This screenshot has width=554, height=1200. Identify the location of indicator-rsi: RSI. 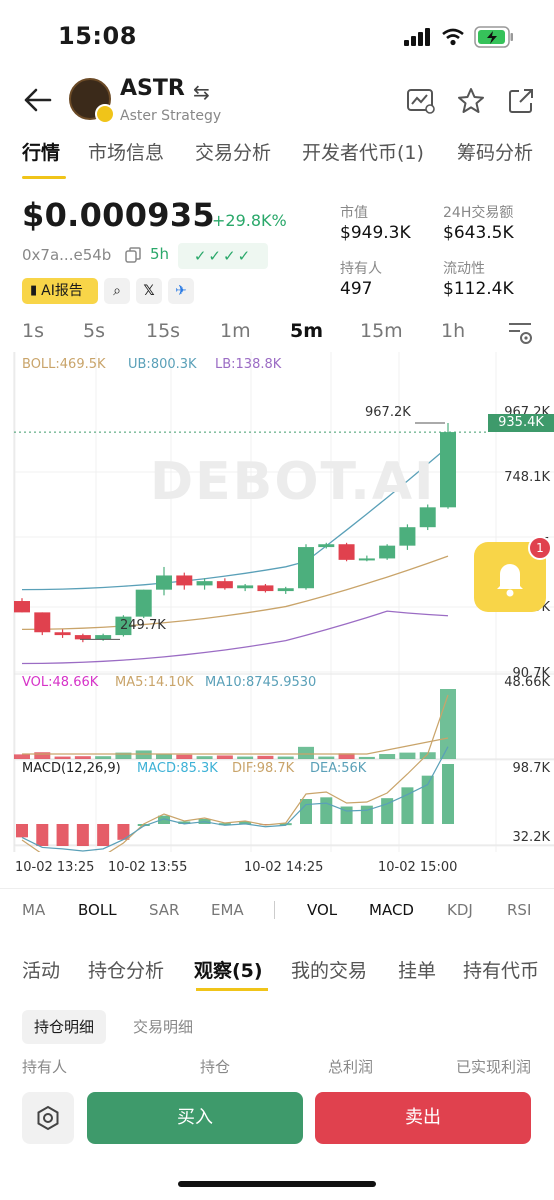
(519, 910).